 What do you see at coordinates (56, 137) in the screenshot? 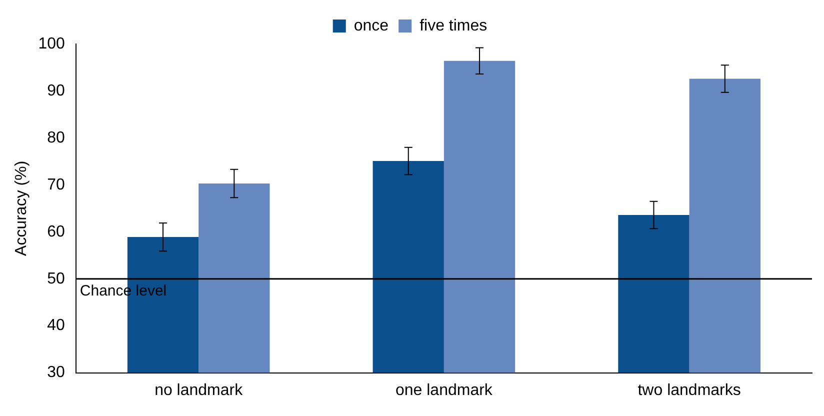
I see `y-tick-label: 80` at bounding box center [56, 137].